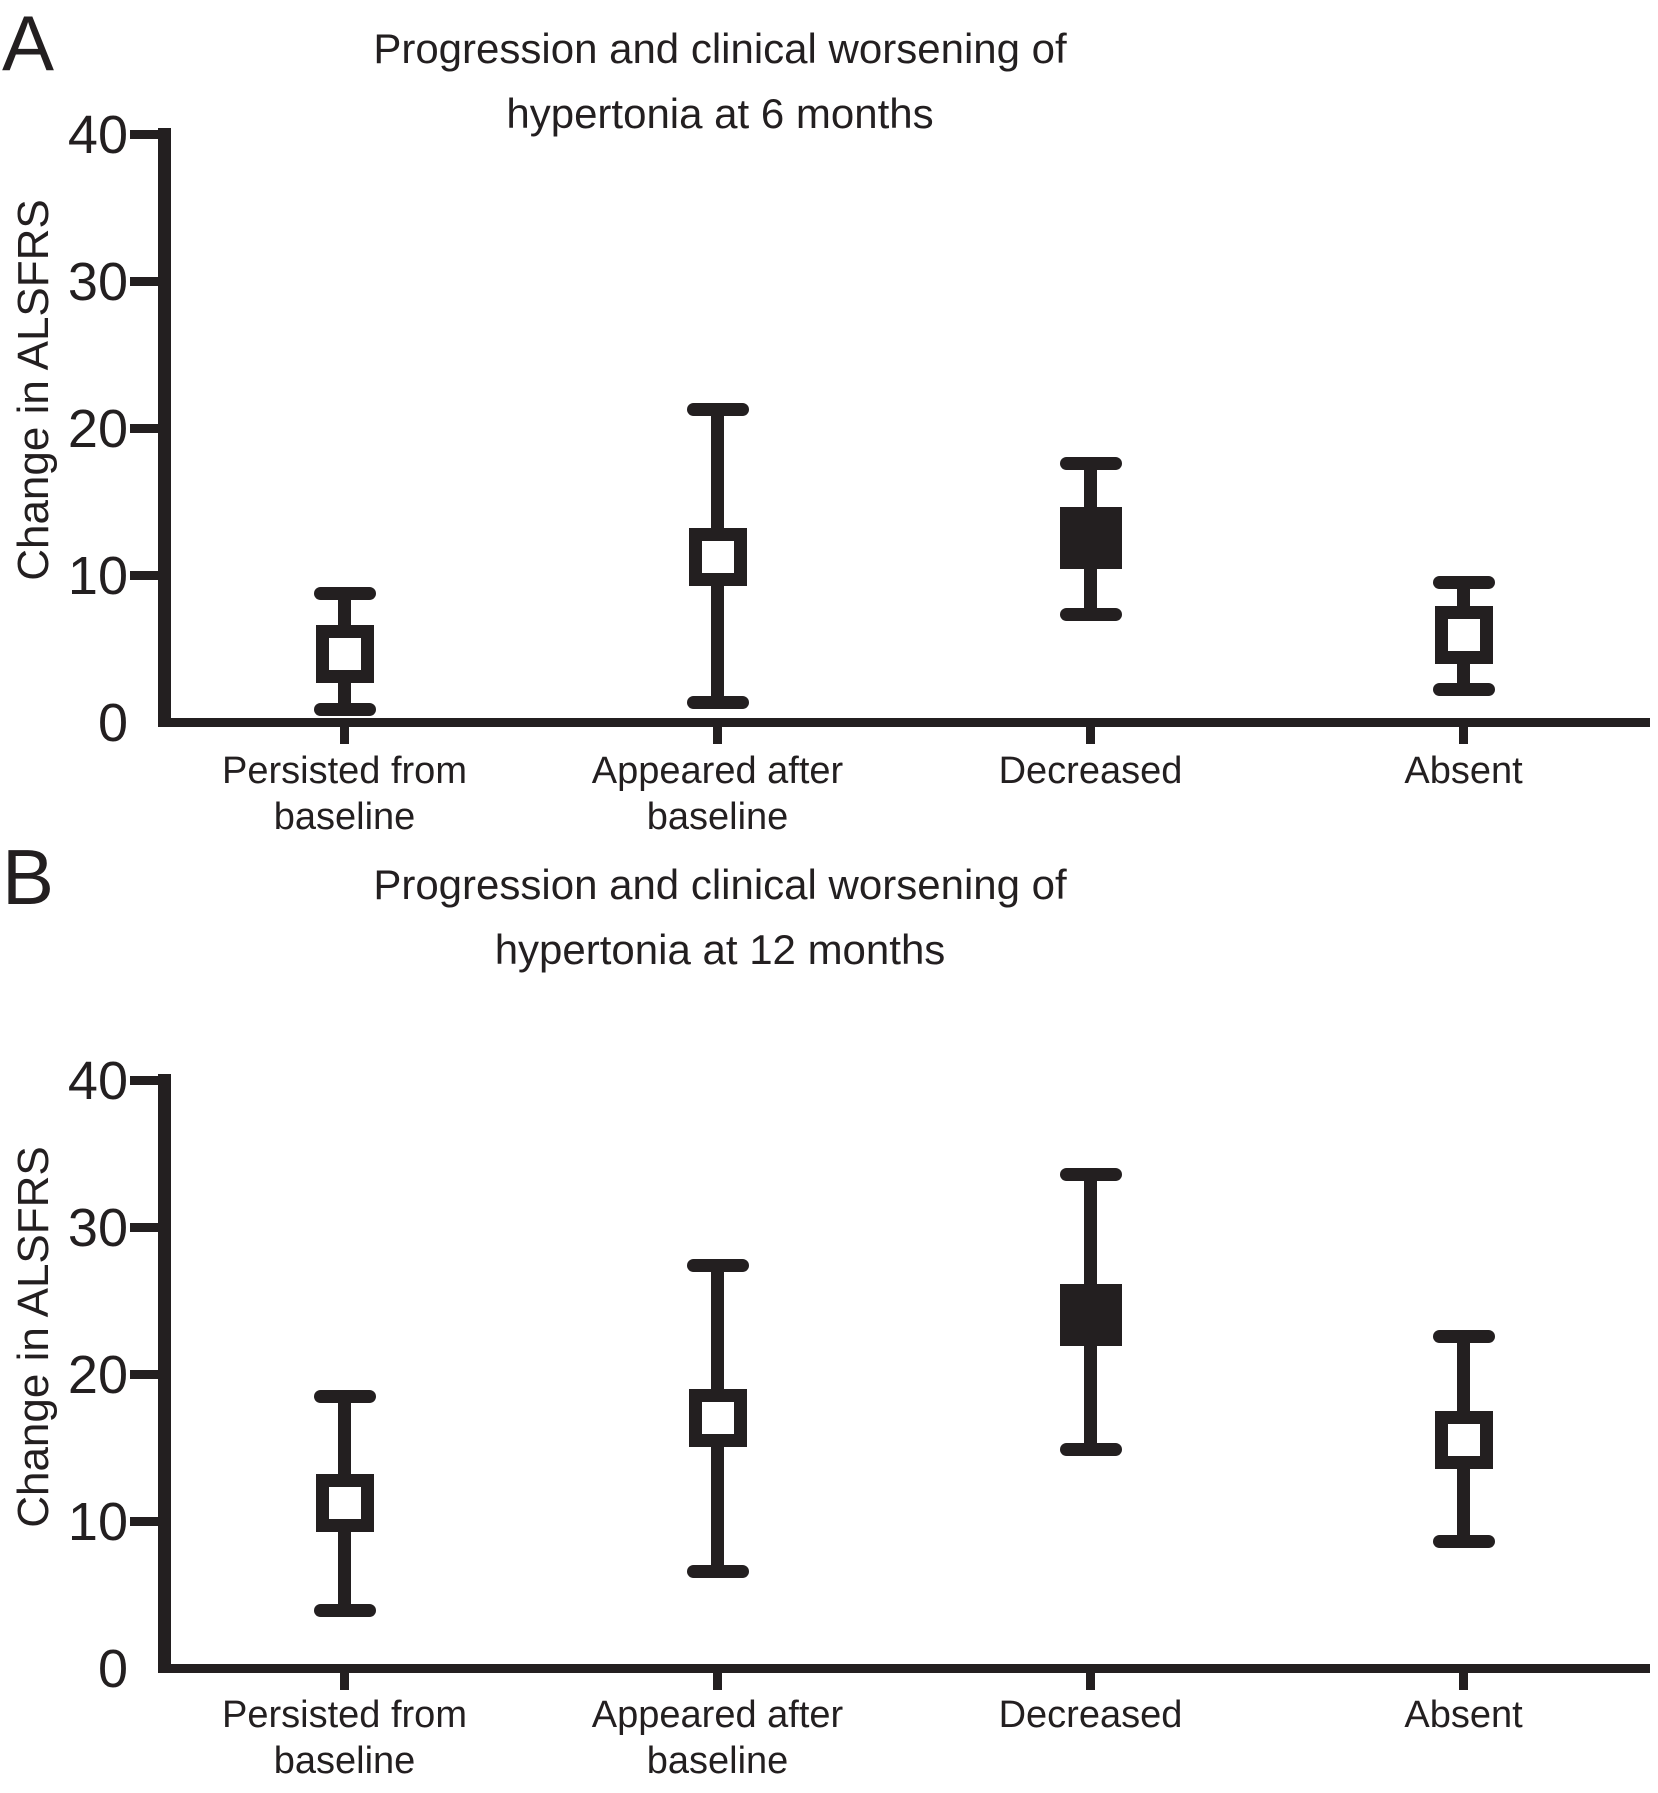 The height and width of the screenshot is (1793, 1658). Describe the element at coordinates (28, 877) in the screenshot. I see `panel-letter: B` at that location.